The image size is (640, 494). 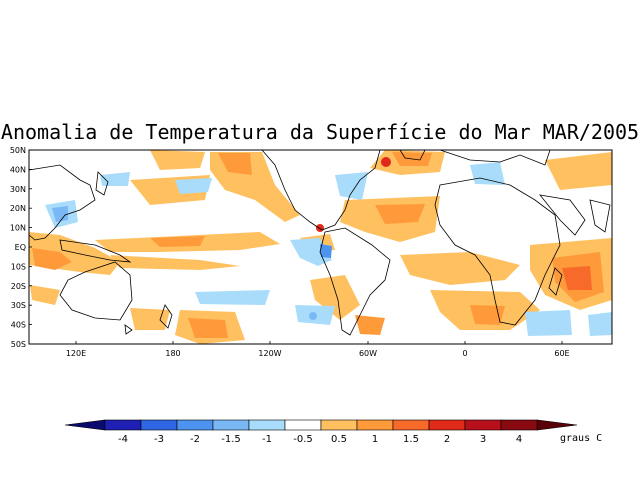 What do you see at coordinates (18, 208) in the screenshot?
I see `lat-label-20n: 20N` at bounding box center [18, 208].